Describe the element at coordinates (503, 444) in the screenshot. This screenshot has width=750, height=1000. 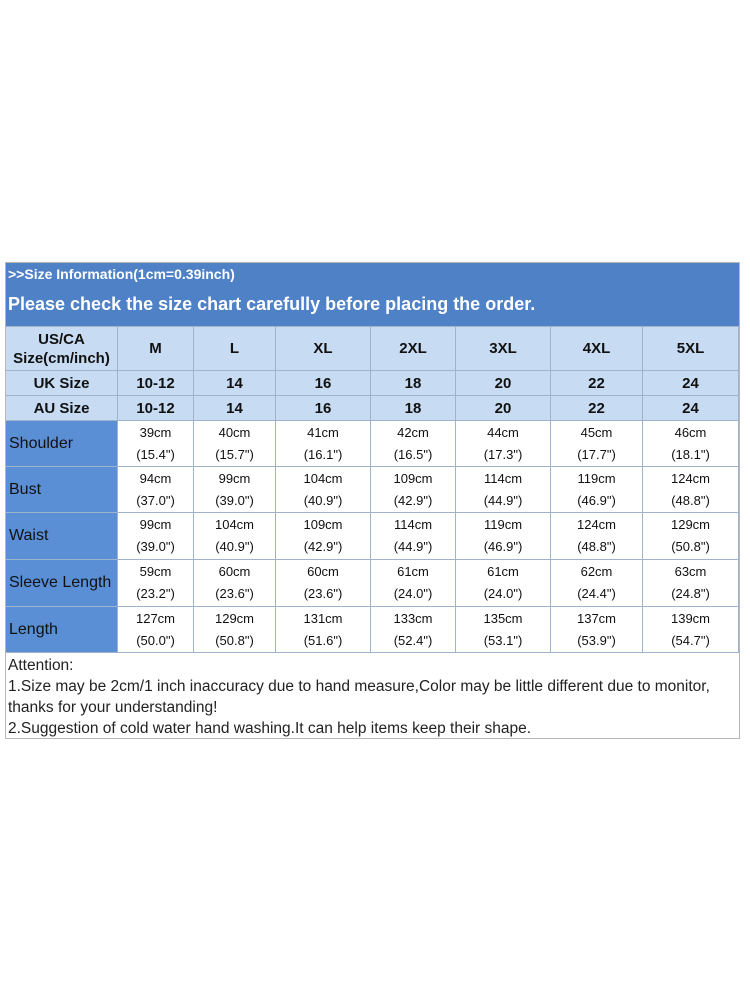
I see `measure-cell: 44cm (17.3")` at that location.